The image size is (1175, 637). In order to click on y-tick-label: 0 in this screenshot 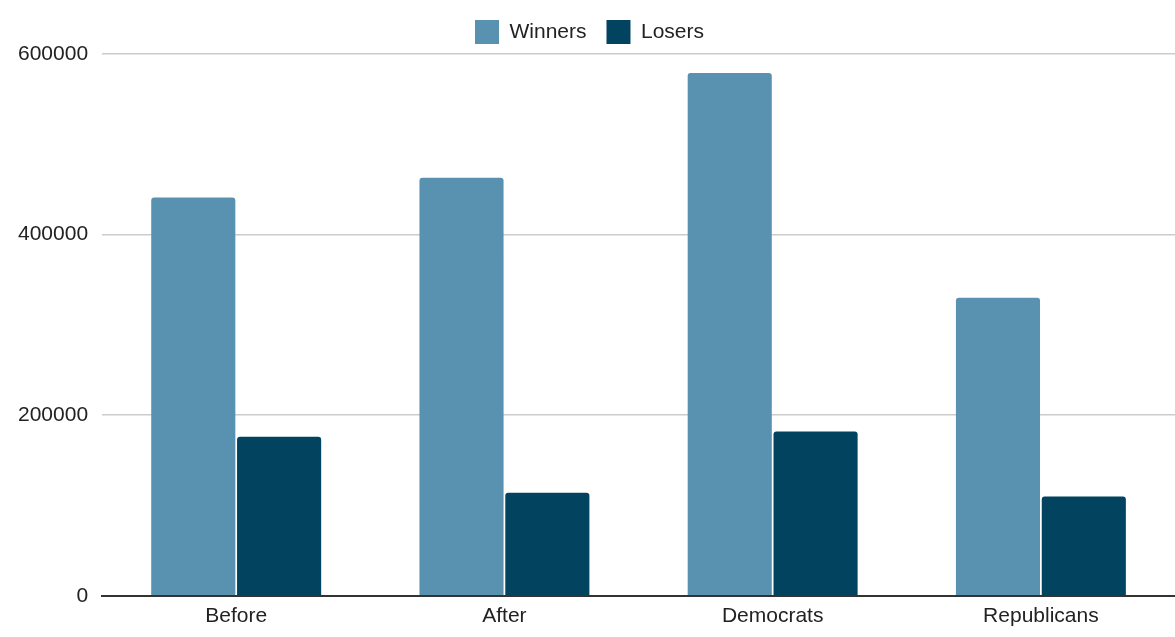, I will do `click(82, 594)`.